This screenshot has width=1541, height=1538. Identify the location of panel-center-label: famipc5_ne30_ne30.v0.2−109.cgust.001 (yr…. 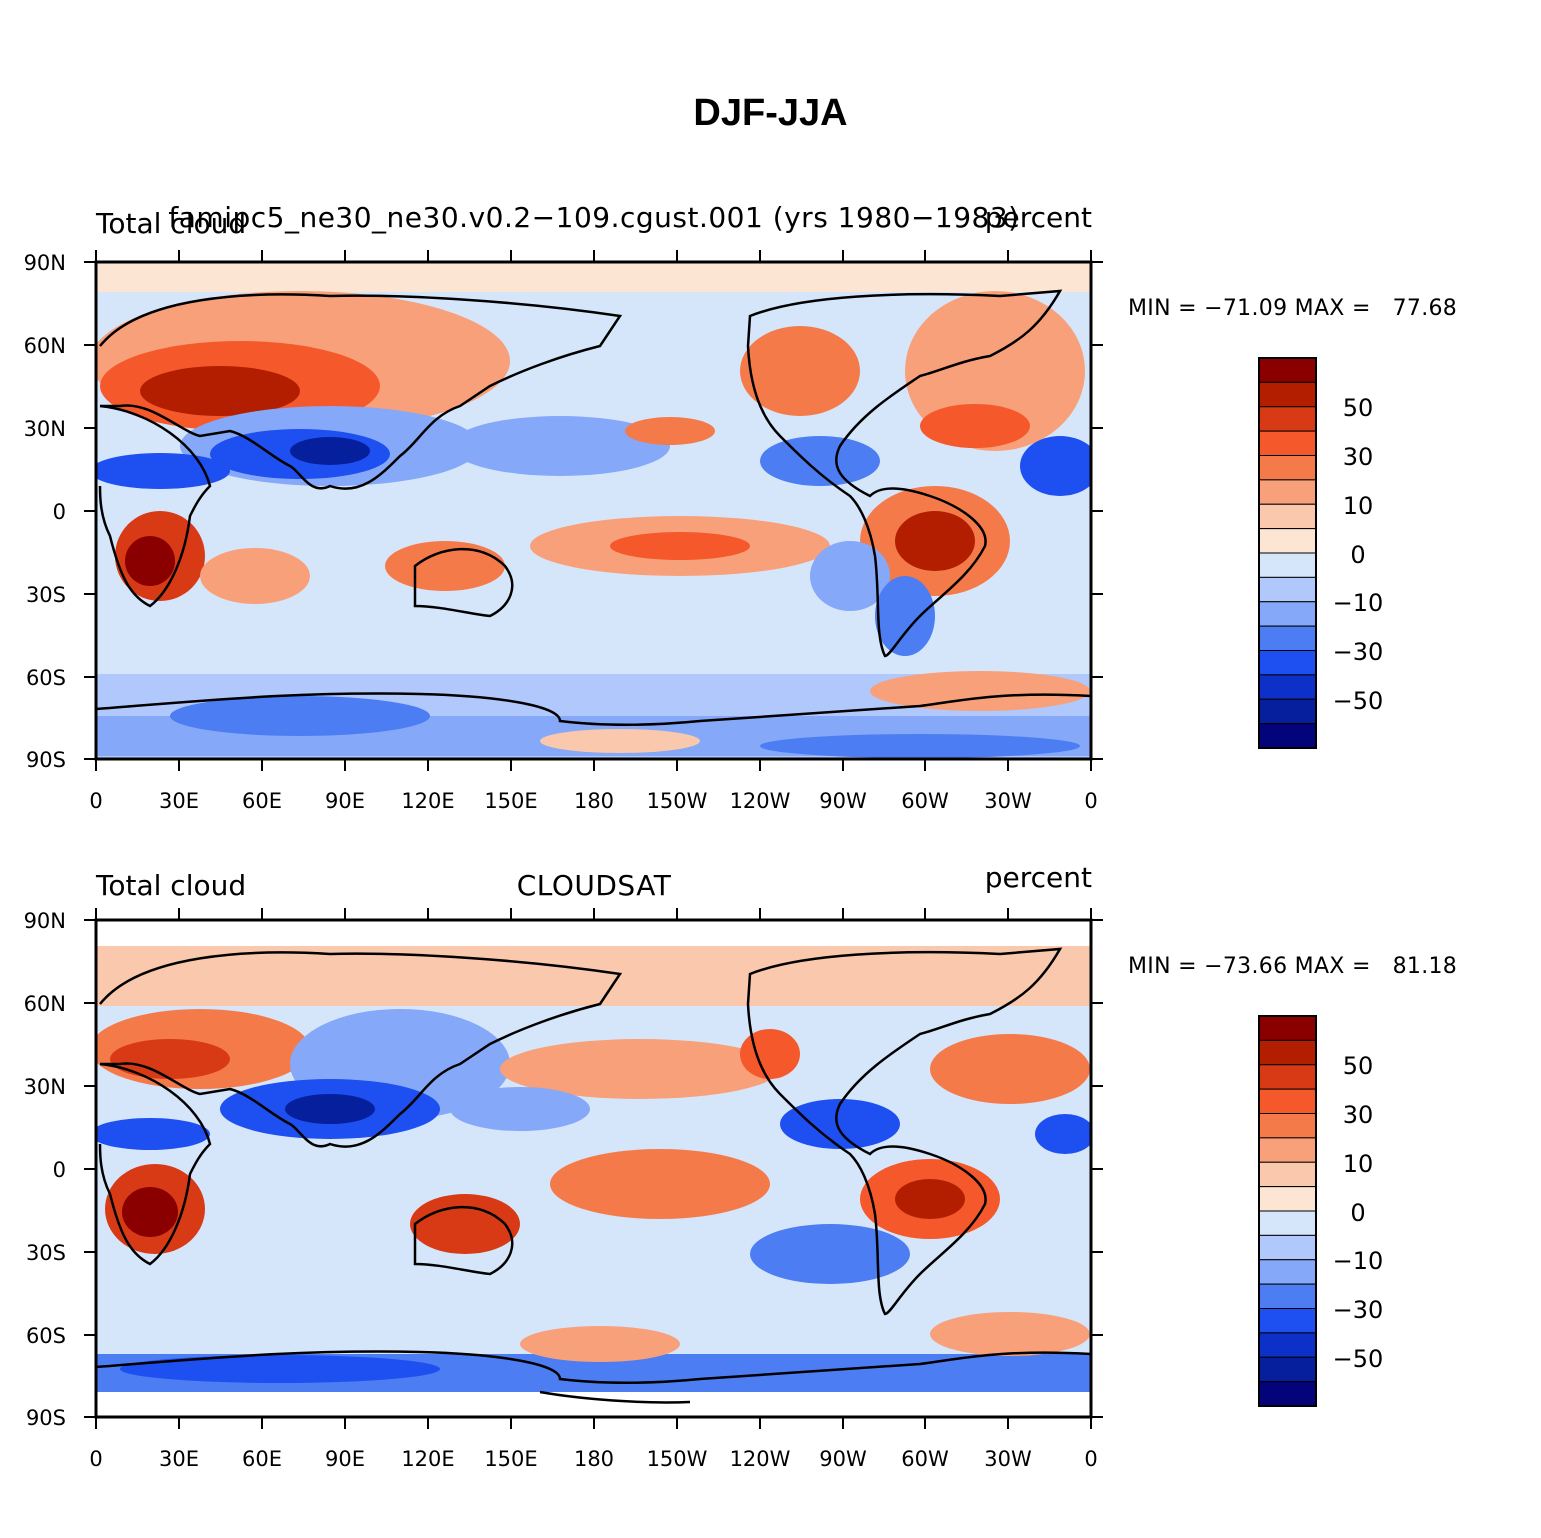
(594, 217).